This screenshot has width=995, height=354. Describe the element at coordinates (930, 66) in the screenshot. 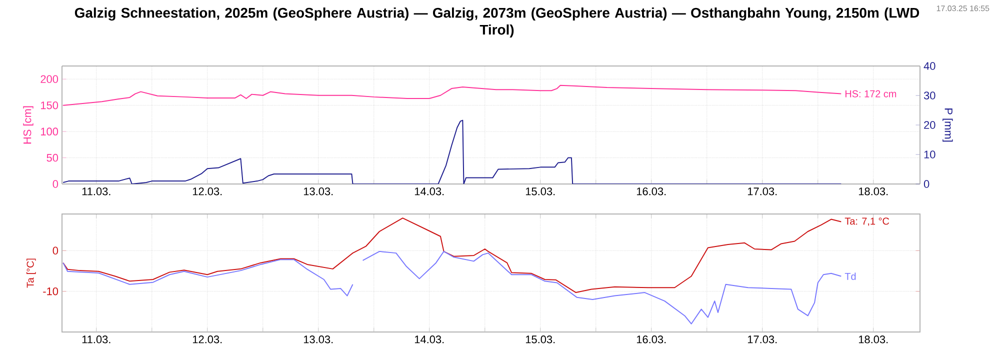

I see `y2-tick-label: 40` at that location.